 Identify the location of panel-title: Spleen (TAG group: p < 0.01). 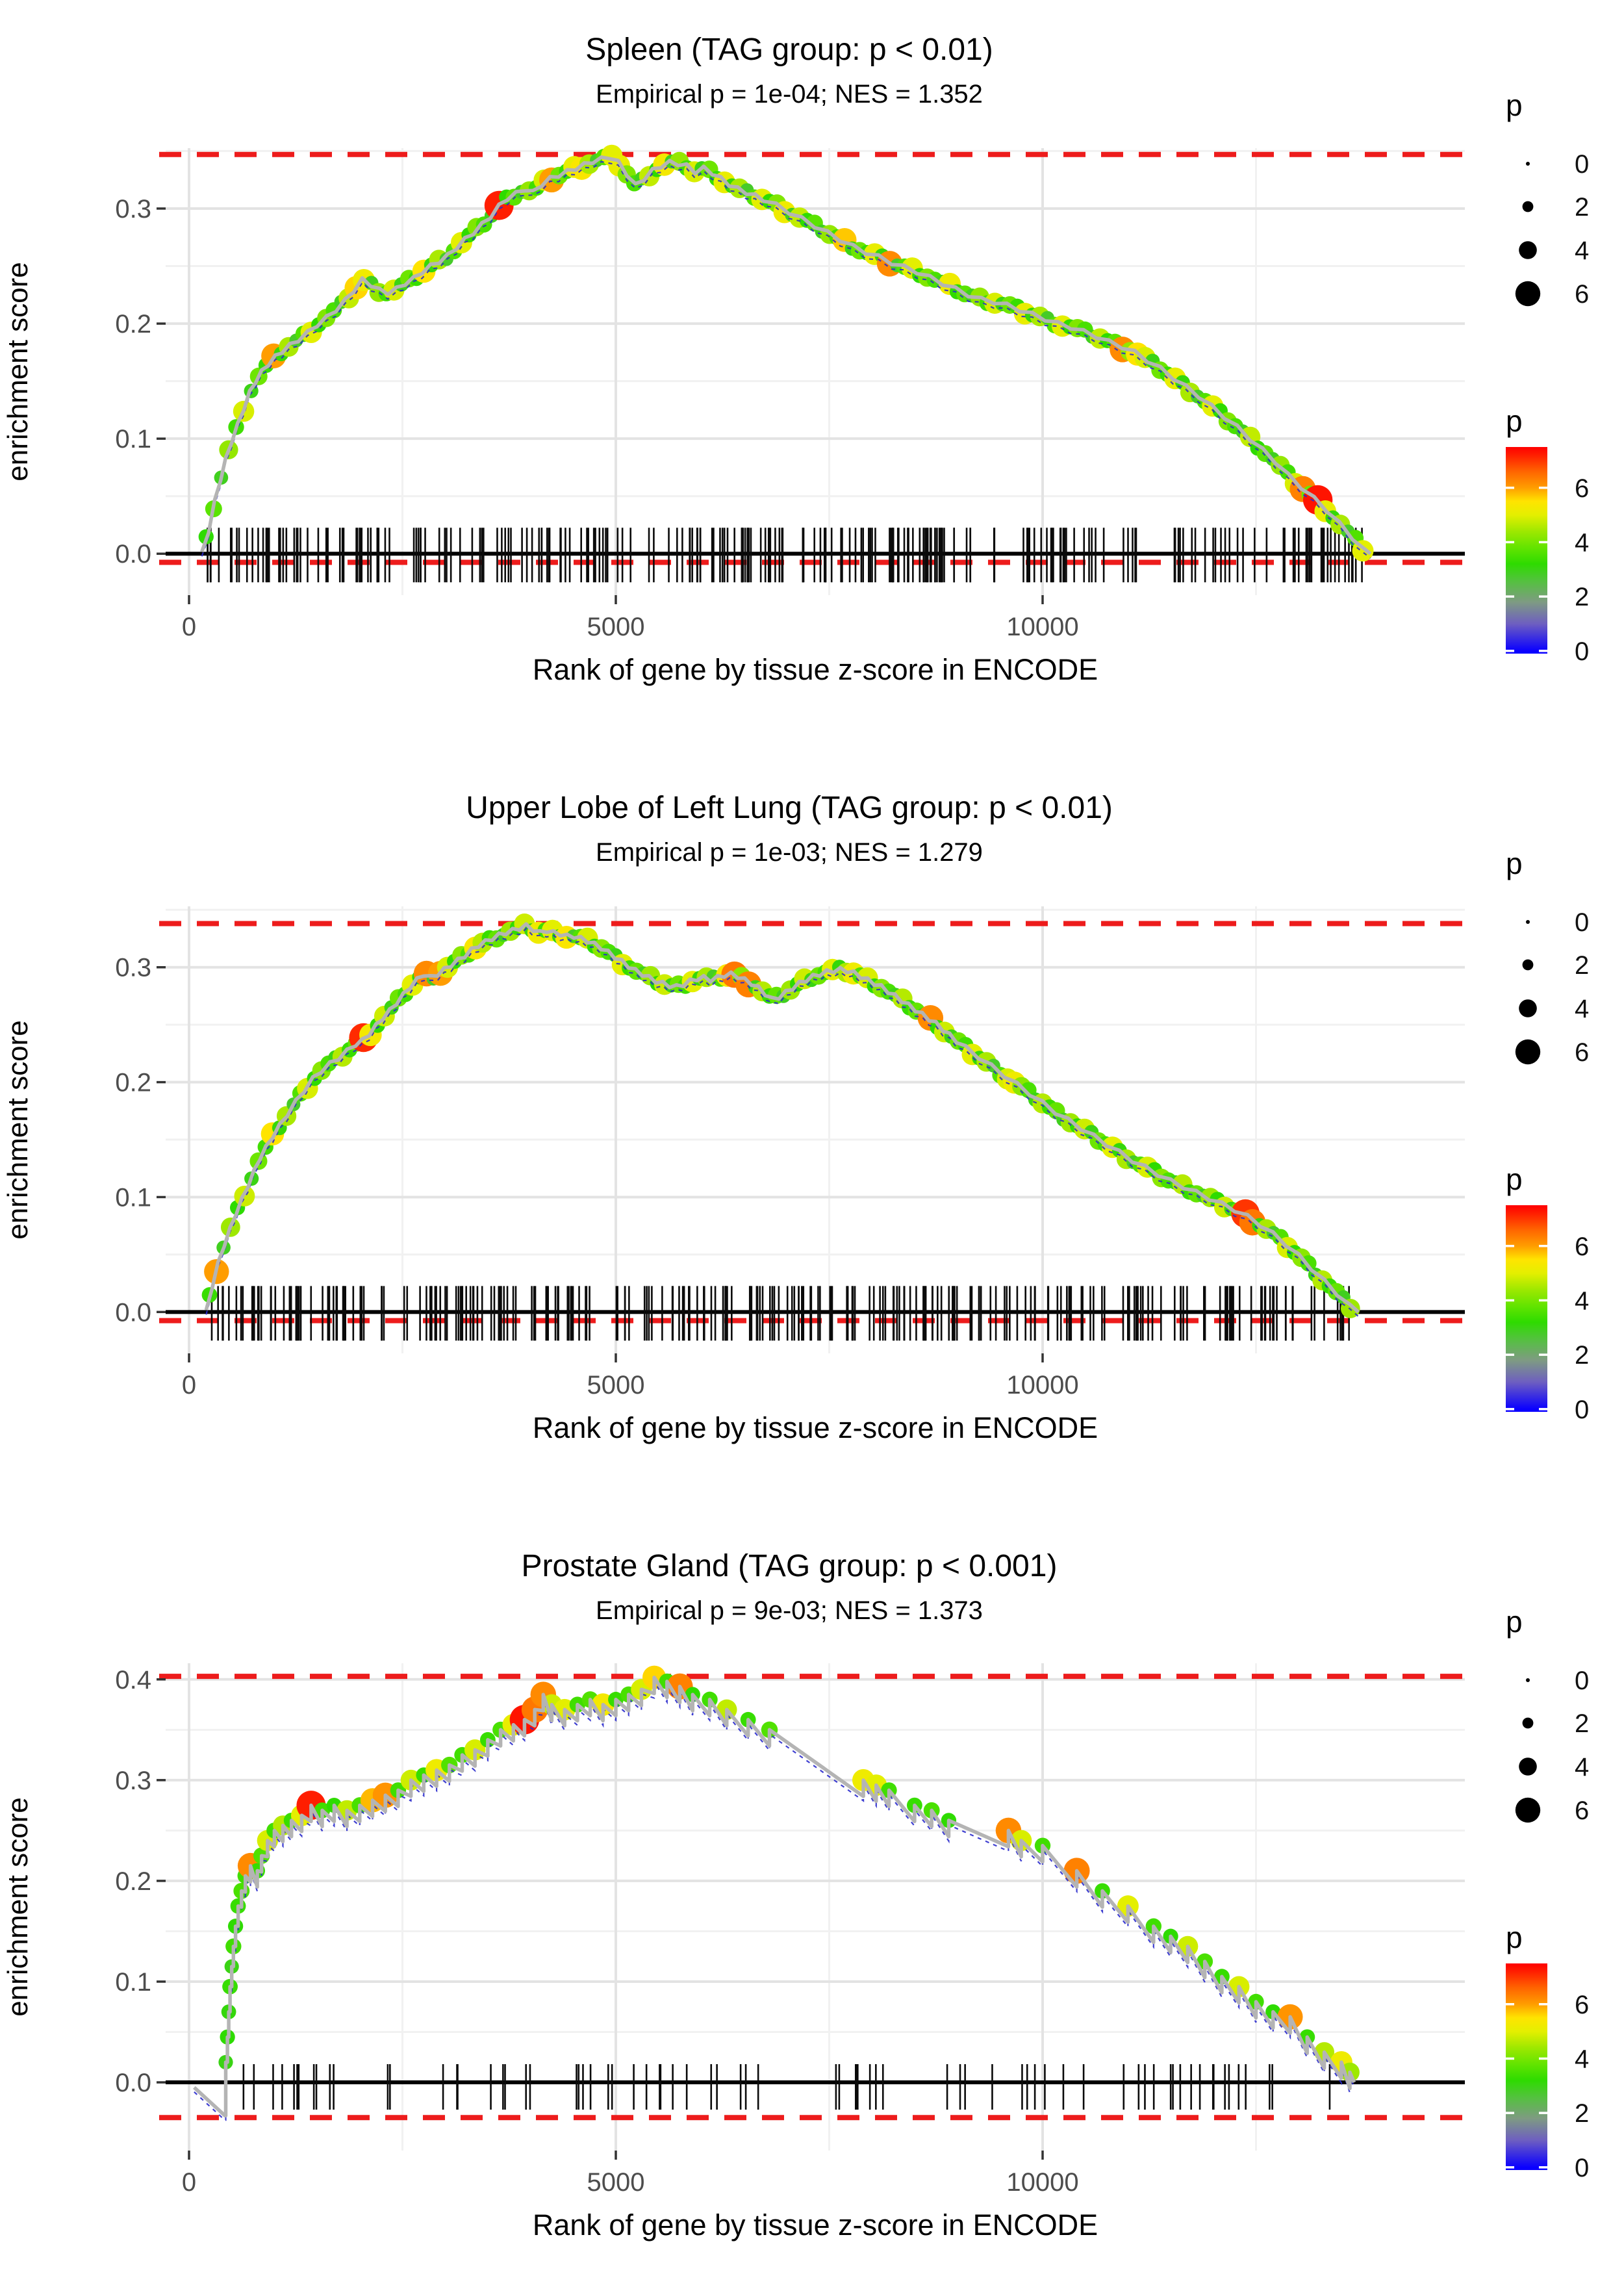
(789, 49).